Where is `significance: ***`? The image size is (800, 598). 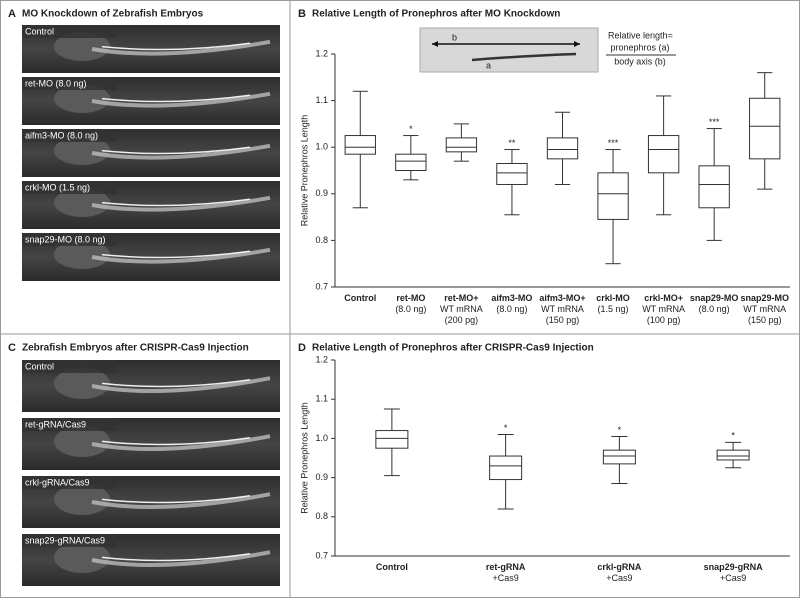 significance: *** is located at coordinates (613, 143).